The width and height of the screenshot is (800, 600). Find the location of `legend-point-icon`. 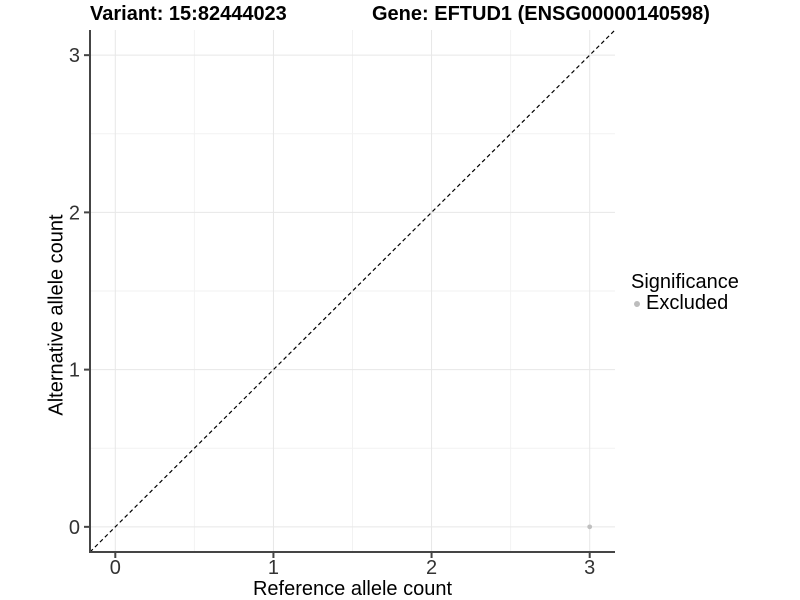

legend-point-icon is located at coordinates (637, 303).